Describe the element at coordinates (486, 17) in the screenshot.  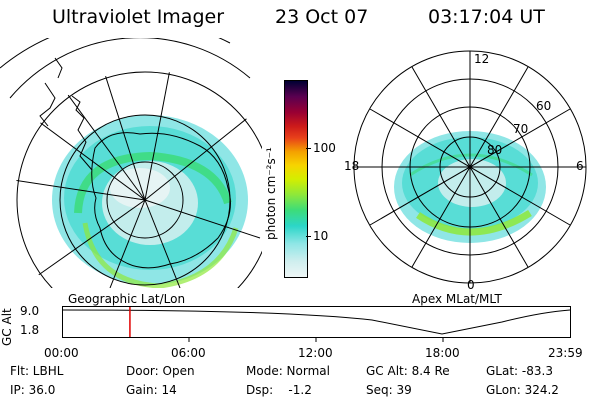
I see `observation-time: 03:17:04 UT` at that location.